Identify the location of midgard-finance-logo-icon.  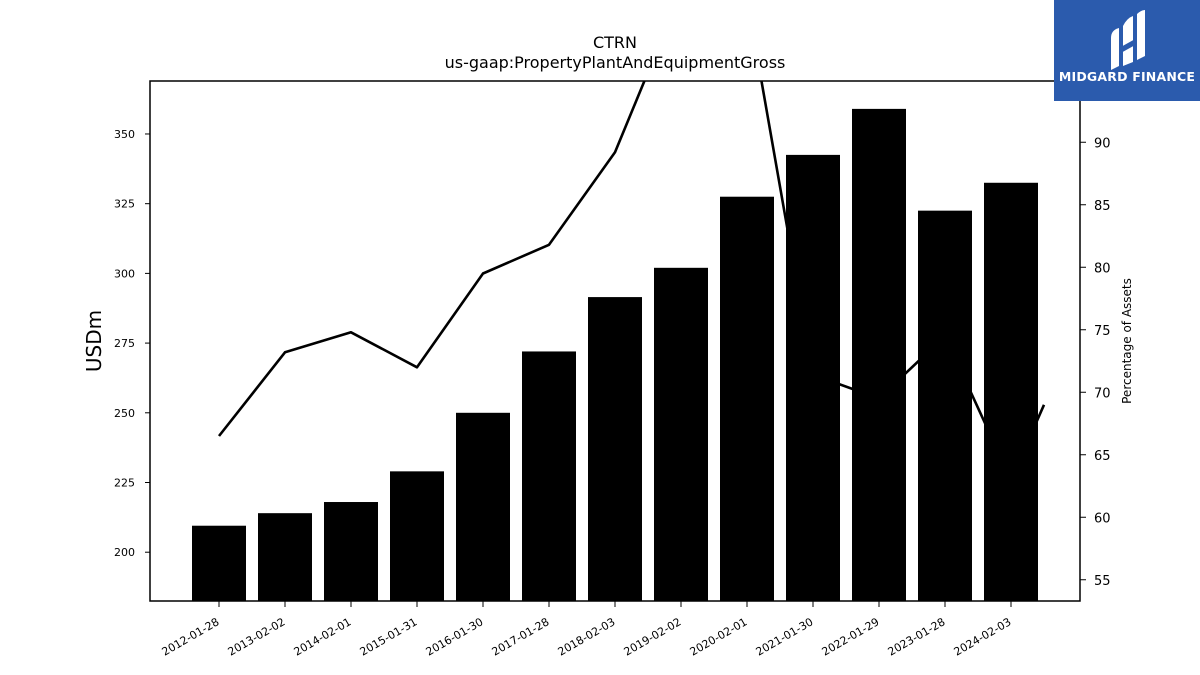
(1128, 40).